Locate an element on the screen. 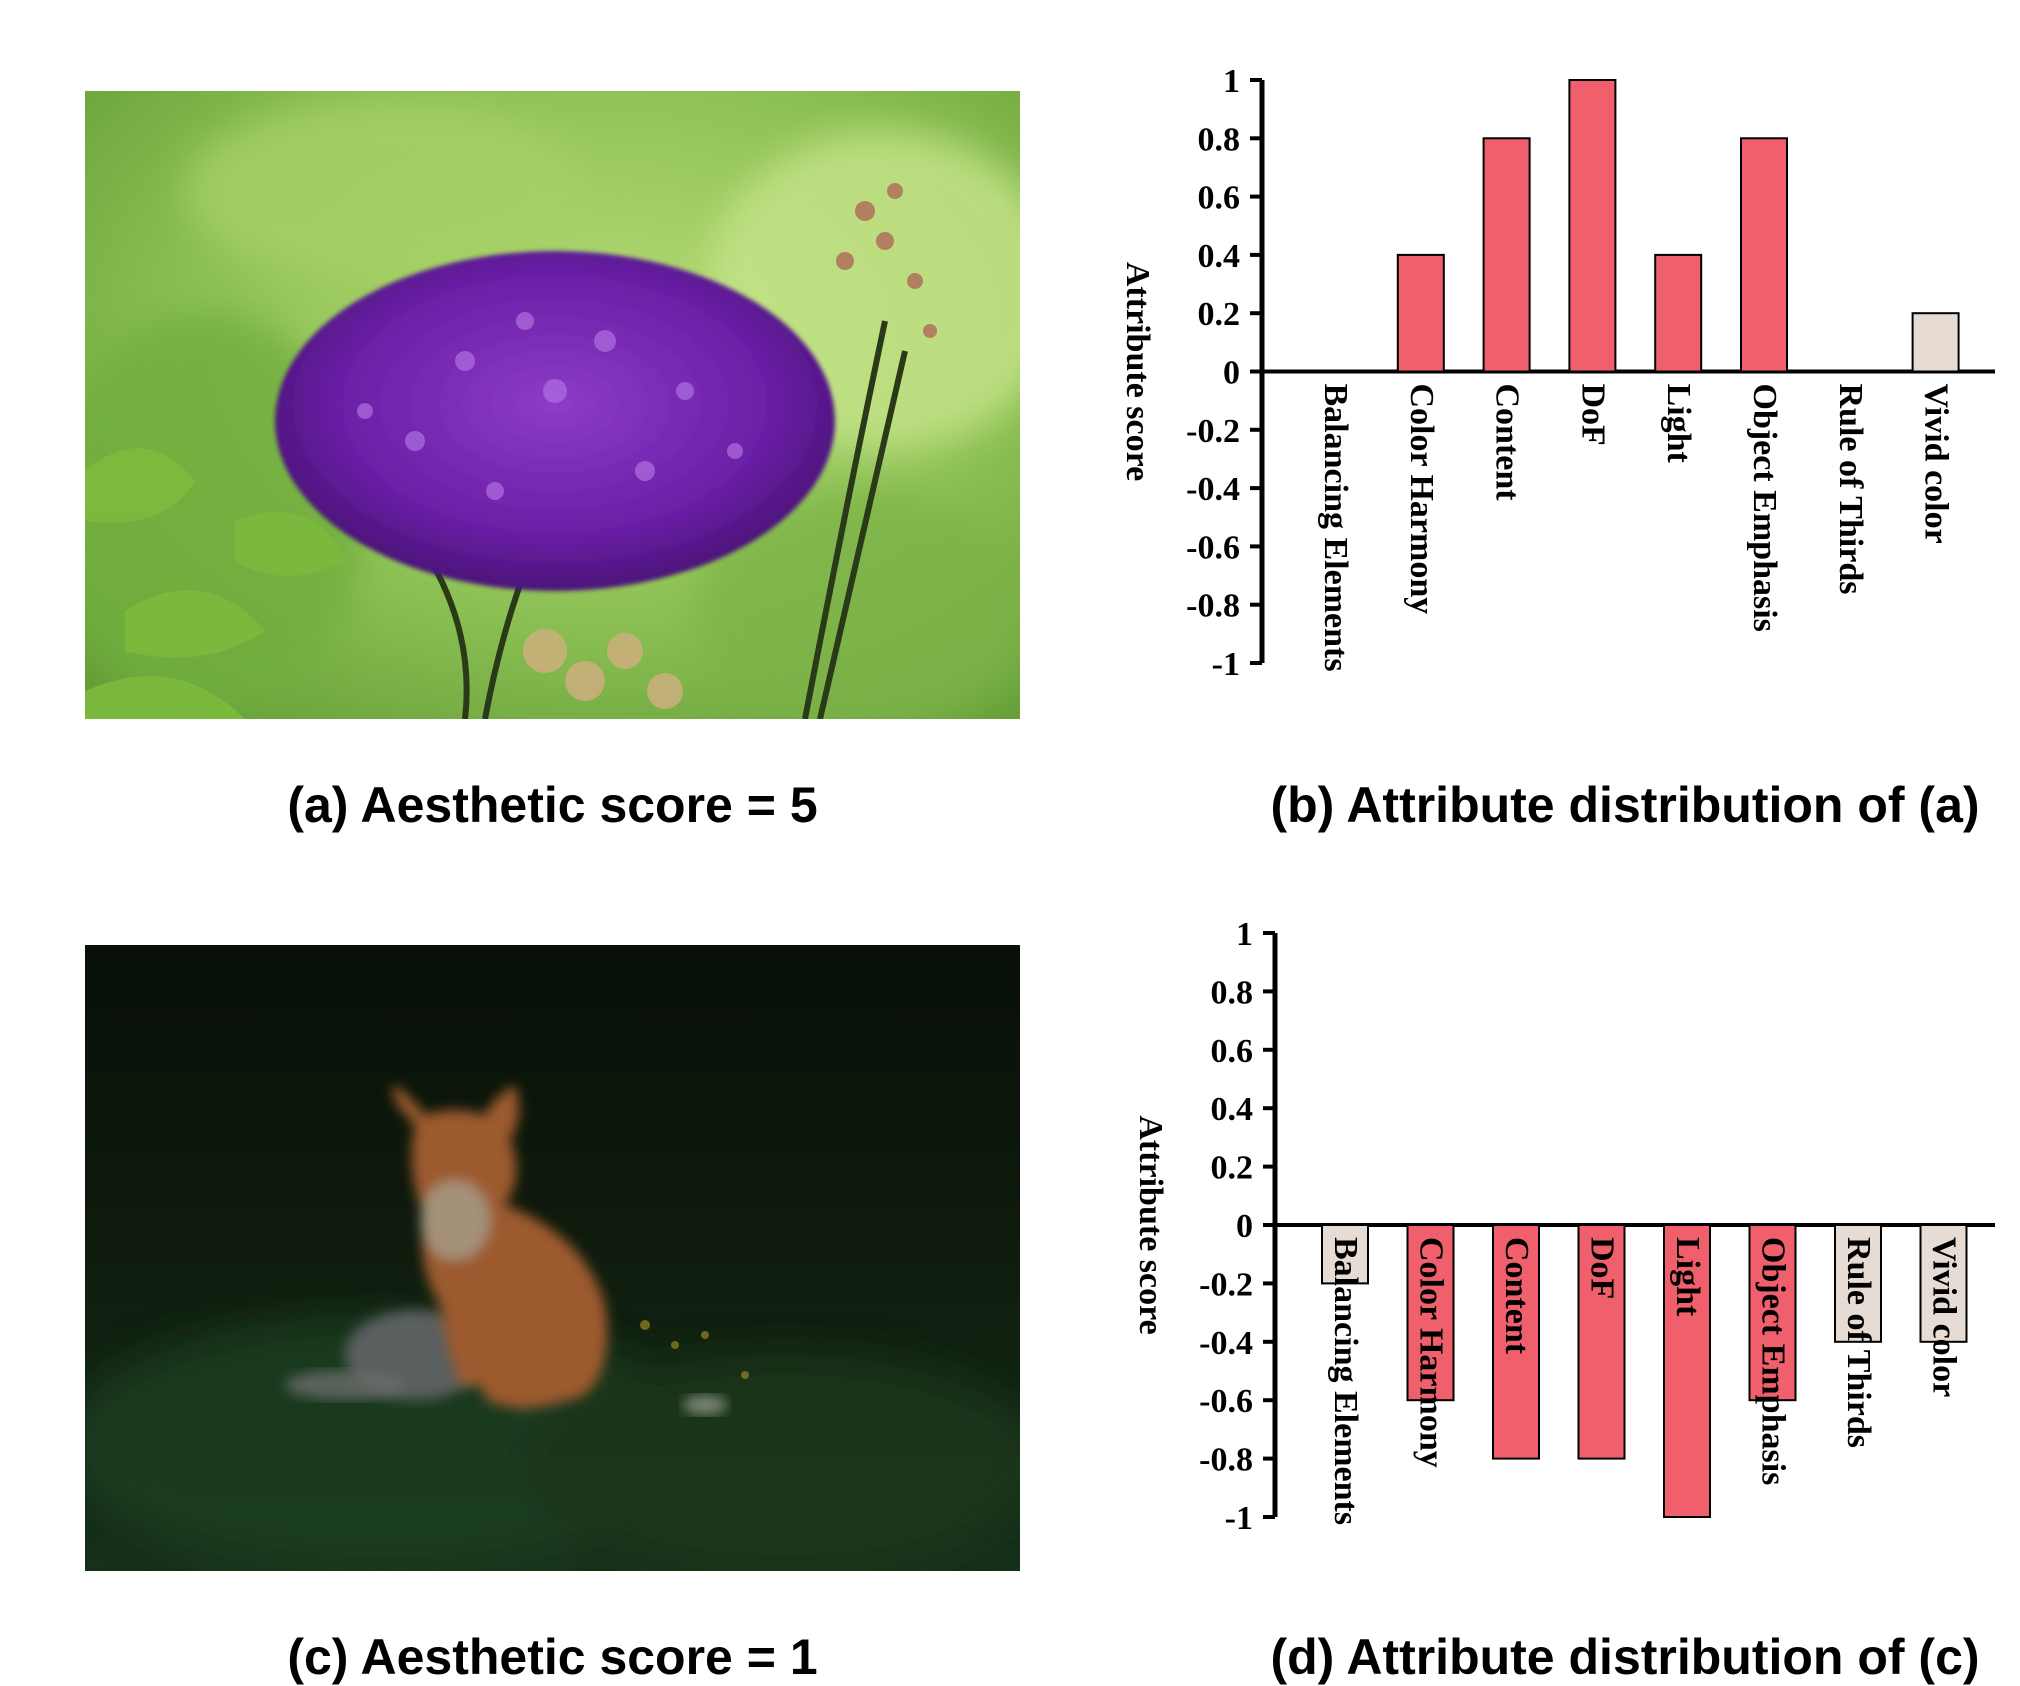  caption-c: (c) Aesthetic score = 1 is located at coordinates (552, 1657).